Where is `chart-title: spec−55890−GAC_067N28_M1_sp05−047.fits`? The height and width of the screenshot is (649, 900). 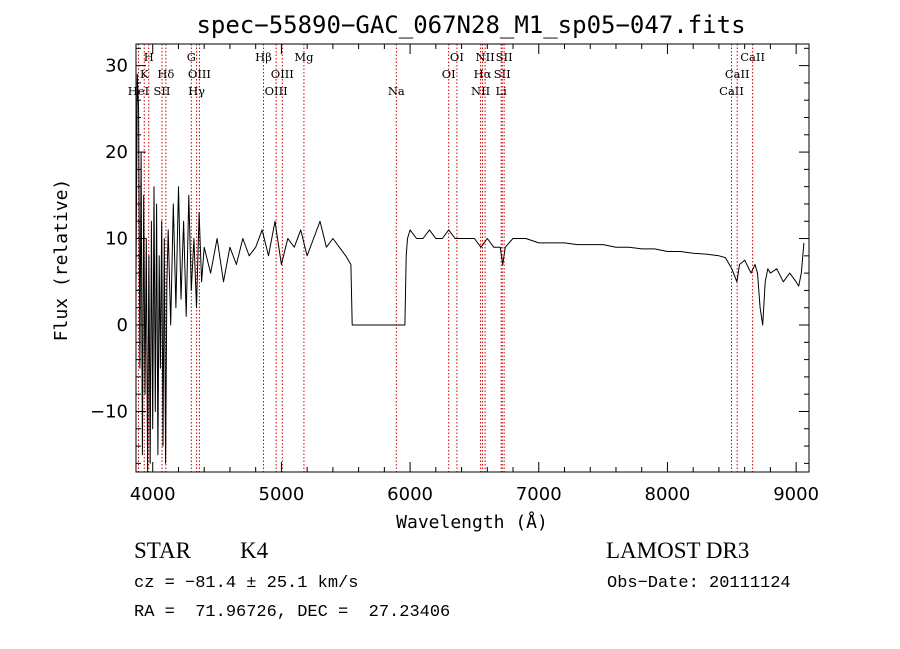
chart-title: spec−55890−GAC_067N28_M1_sp05−047.fits is located at coordinates (470, 25).